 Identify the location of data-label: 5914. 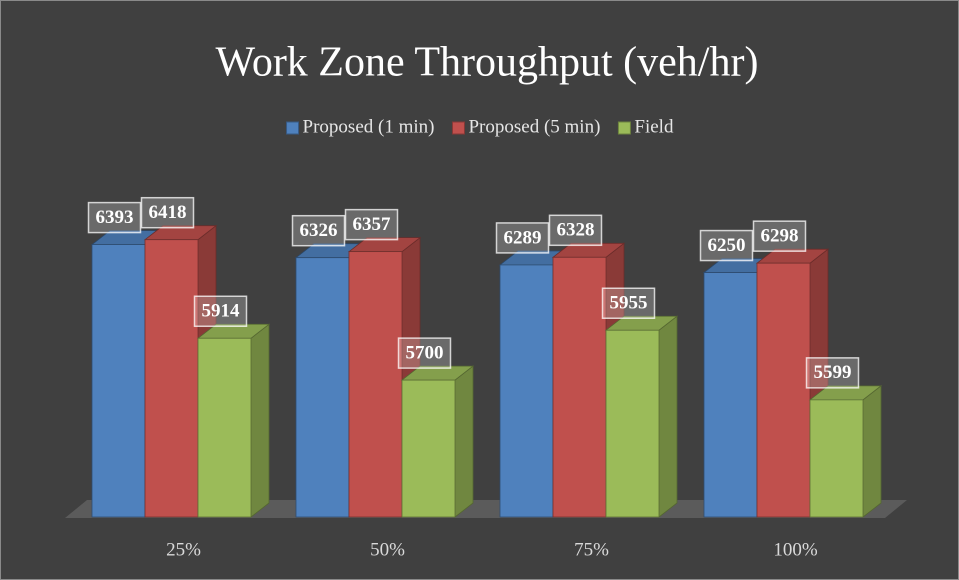
(220, 311).